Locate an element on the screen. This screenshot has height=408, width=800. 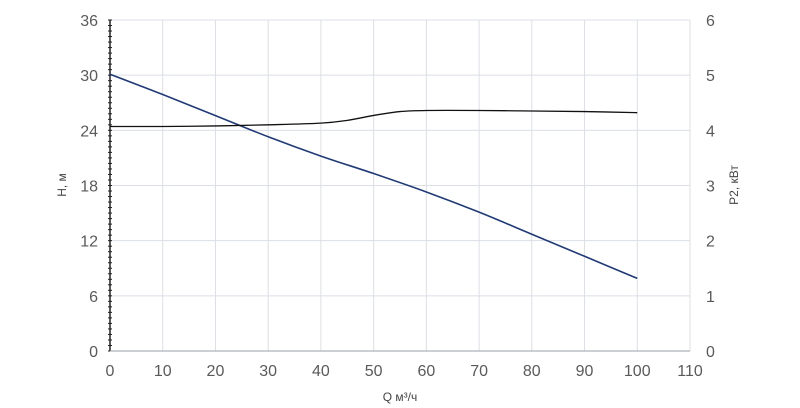
left-y-tick-label: 30 is located at coordinates (89, 76).